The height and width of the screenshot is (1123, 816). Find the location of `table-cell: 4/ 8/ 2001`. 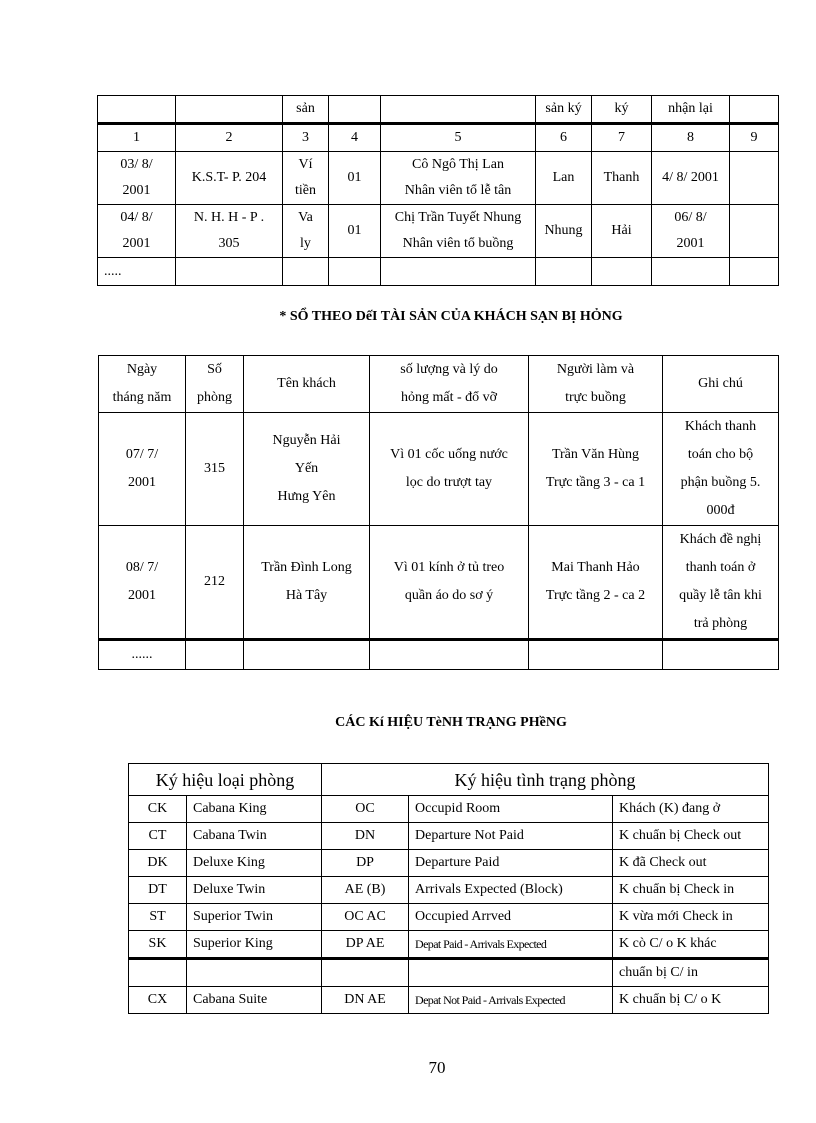

table-cell: 4/ 8/ 2001 is located at coordinates (690, 178).